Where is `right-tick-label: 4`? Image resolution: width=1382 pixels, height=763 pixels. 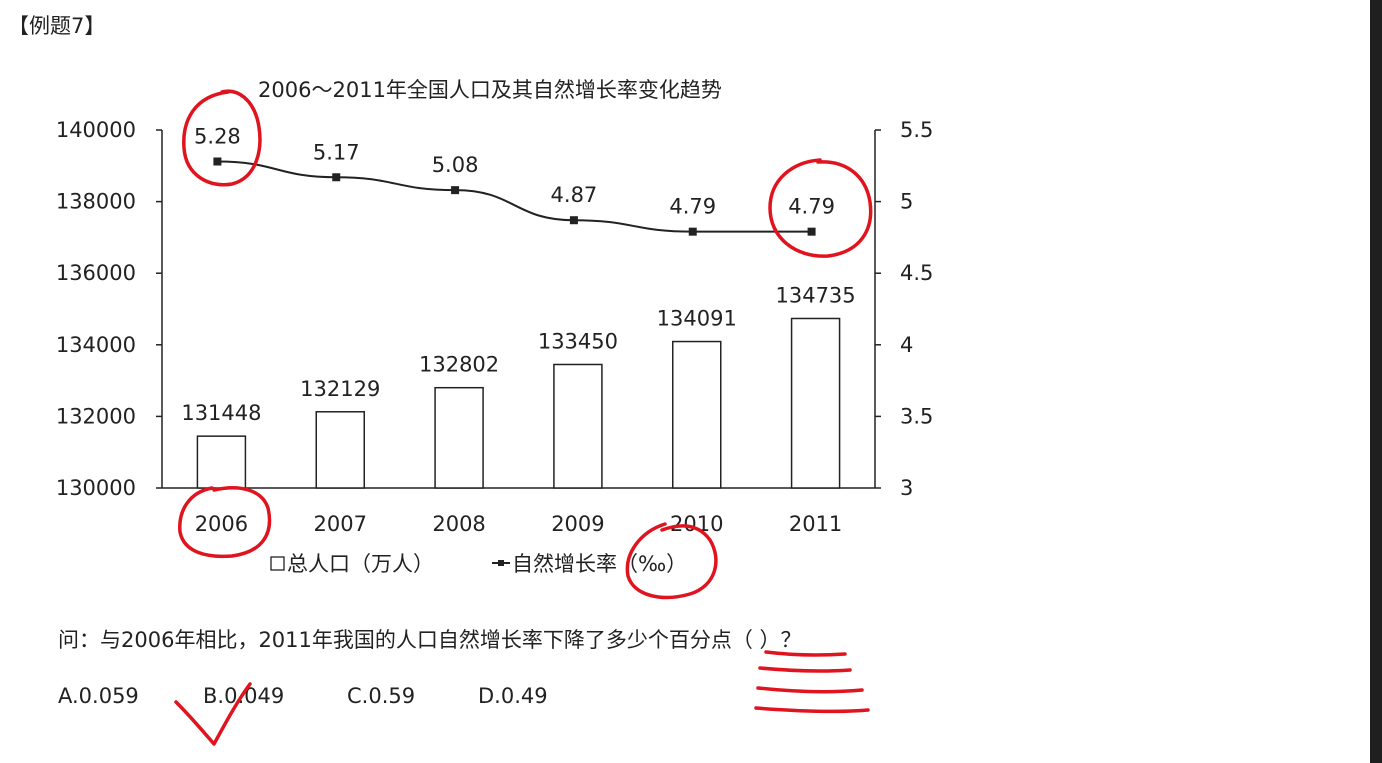
right-tick-label: 4 is located at coordinates (906, 345).